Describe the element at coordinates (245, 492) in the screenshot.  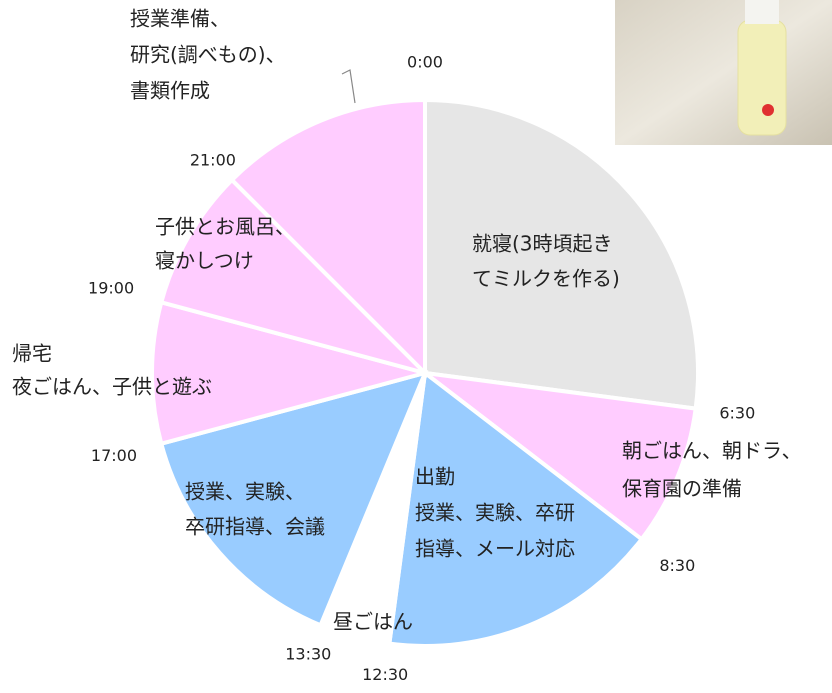
I see `slice-label: 授業、実験、` at that location.